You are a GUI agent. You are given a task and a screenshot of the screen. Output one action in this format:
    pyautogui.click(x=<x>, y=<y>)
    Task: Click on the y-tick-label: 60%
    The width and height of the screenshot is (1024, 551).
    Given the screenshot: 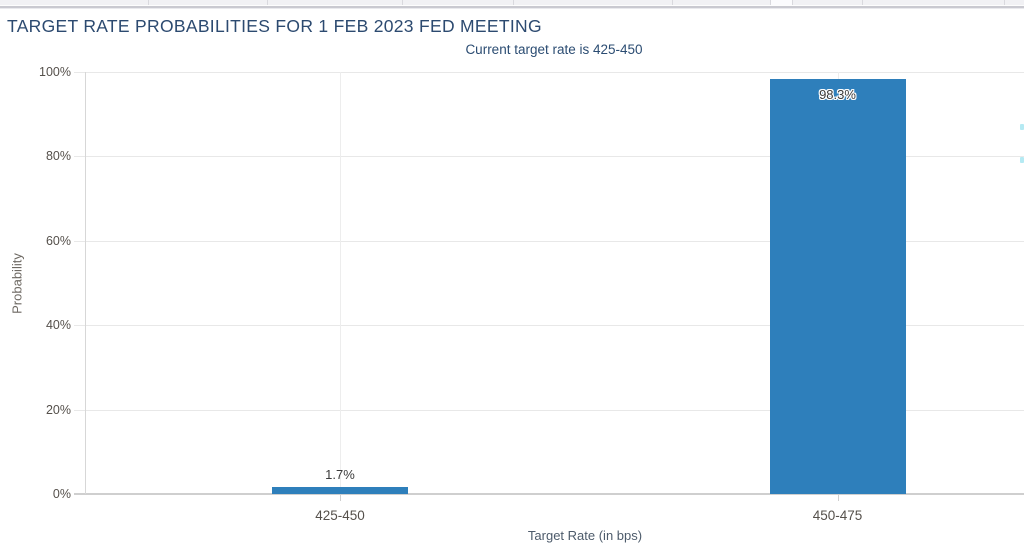 What is the action you would take?
    pyautogui.click(x=58, y=240)
    